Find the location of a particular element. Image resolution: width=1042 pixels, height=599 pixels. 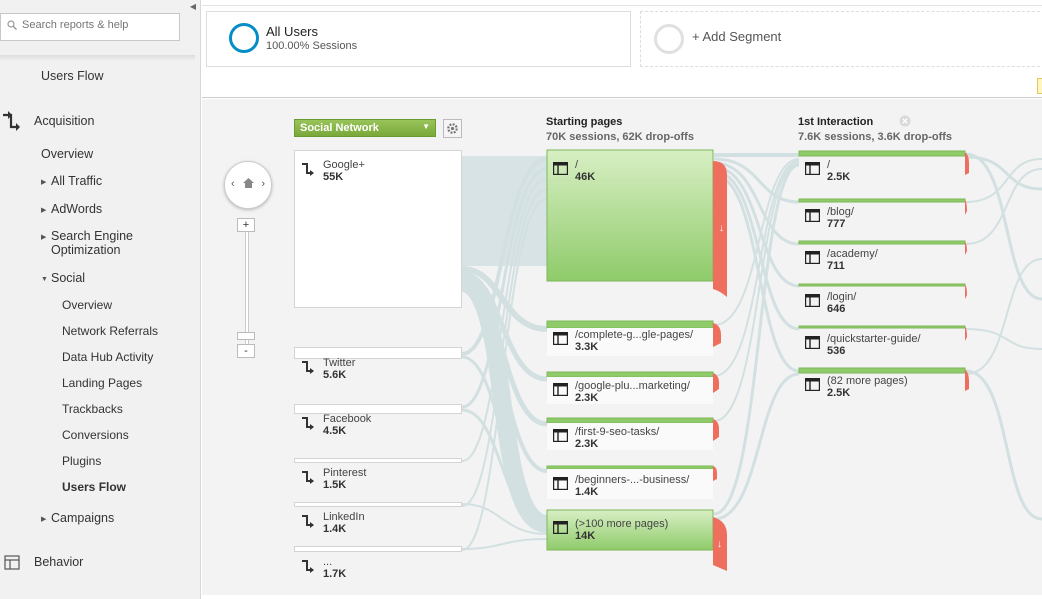

node-start-root is located at coordinates (630, 215).